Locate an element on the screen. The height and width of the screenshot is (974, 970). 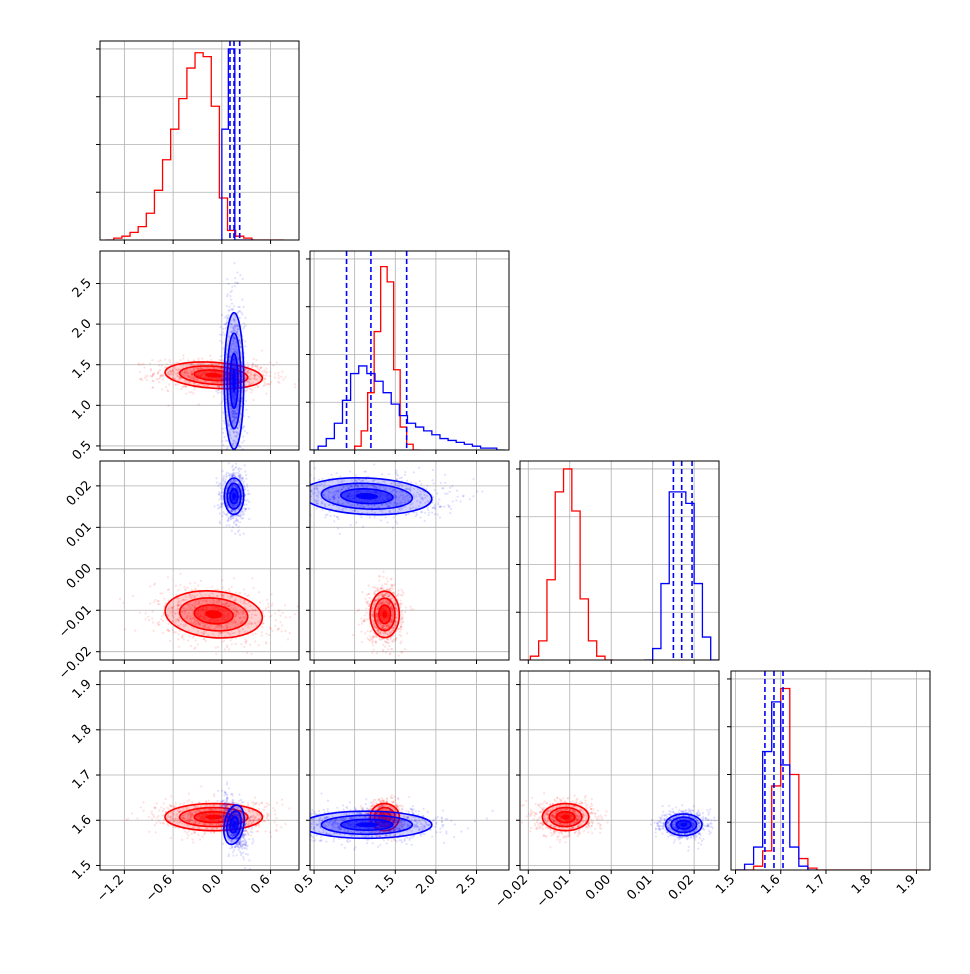
hist-step is located at coordinates (407, 408).